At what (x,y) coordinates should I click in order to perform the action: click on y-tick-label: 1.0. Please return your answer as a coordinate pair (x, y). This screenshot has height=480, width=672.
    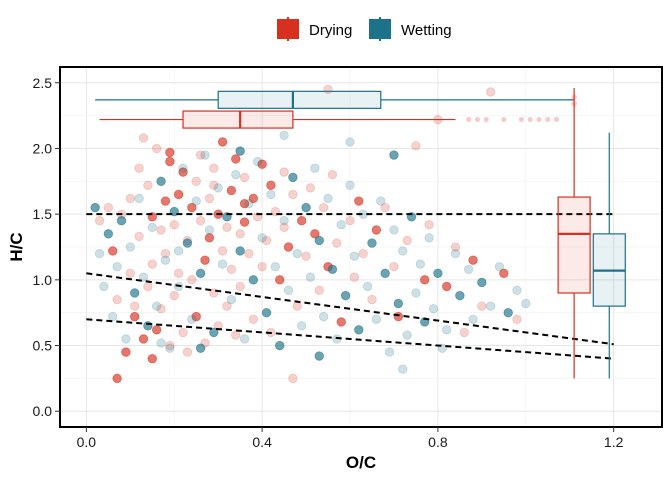
    Looking at the image, I should click on (43, 280).